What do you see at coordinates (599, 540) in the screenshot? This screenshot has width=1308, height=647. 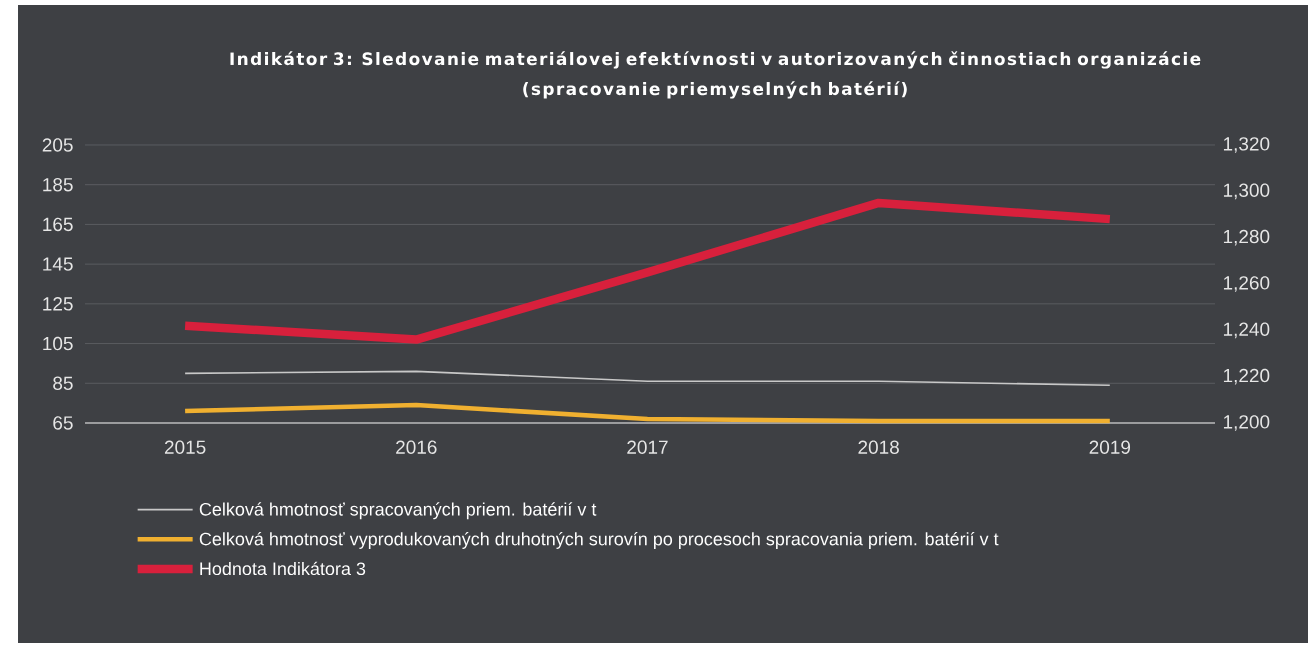 I see `legend-label: Celková hmotnosť vyprodukovaných druhotných surovín po procesoch spracovania priem. batérií v t` at bounding box center [599, 540].